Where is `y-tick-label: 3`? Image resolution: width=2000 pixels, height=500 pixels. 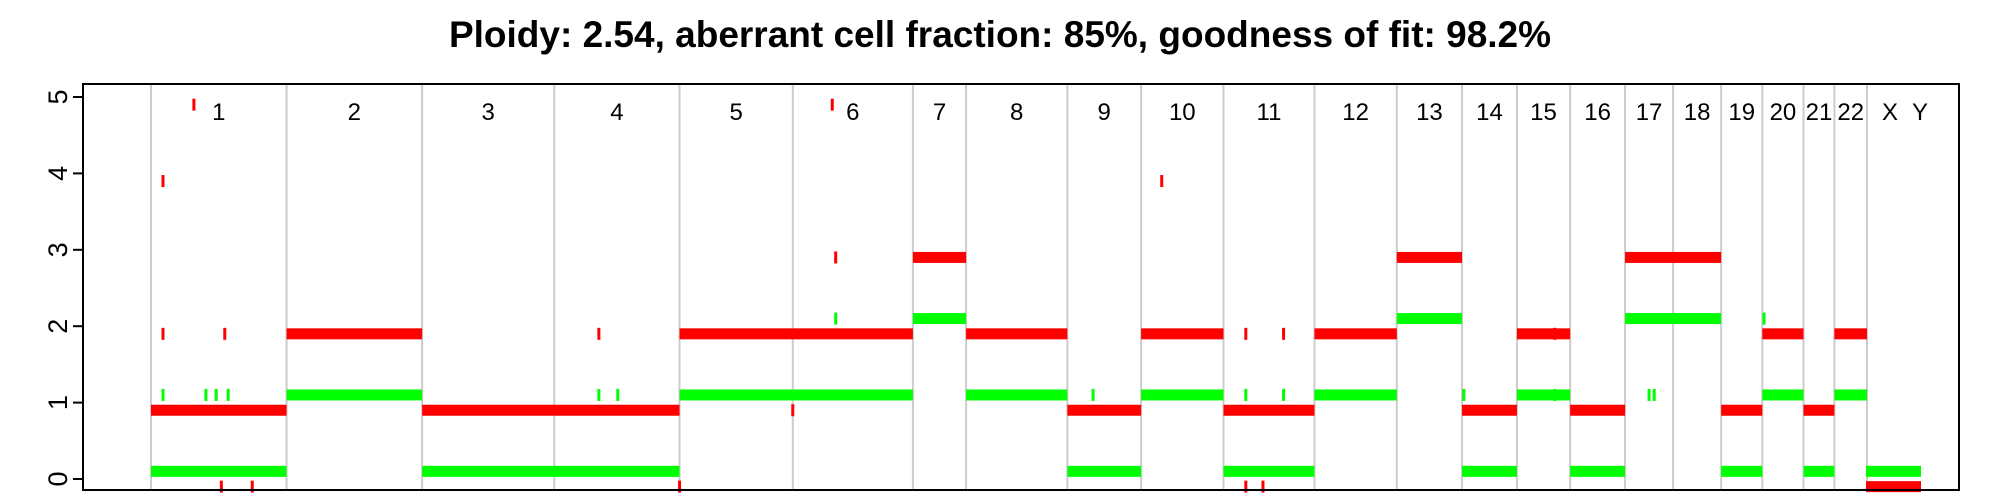
y-tick-label: 3 is located at coordinates (58, 249).